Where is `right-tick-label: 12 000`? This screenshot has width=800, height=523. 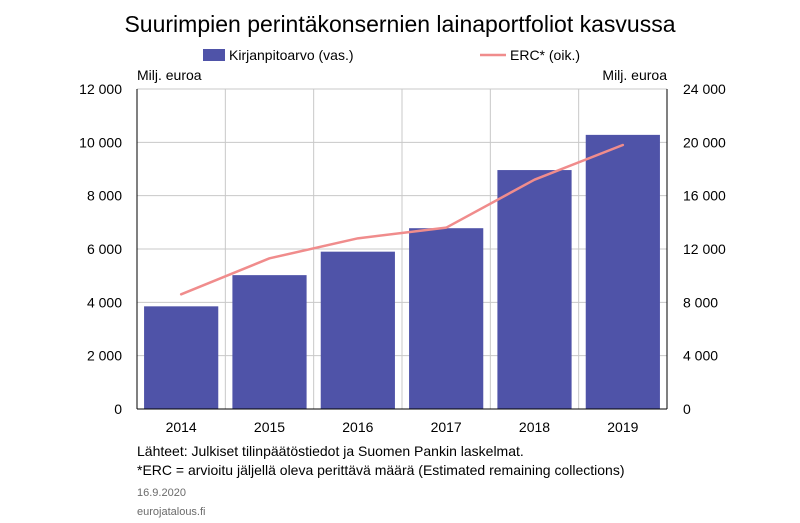
right-tick-label: 12 000 is located at coordinates (704, 249).